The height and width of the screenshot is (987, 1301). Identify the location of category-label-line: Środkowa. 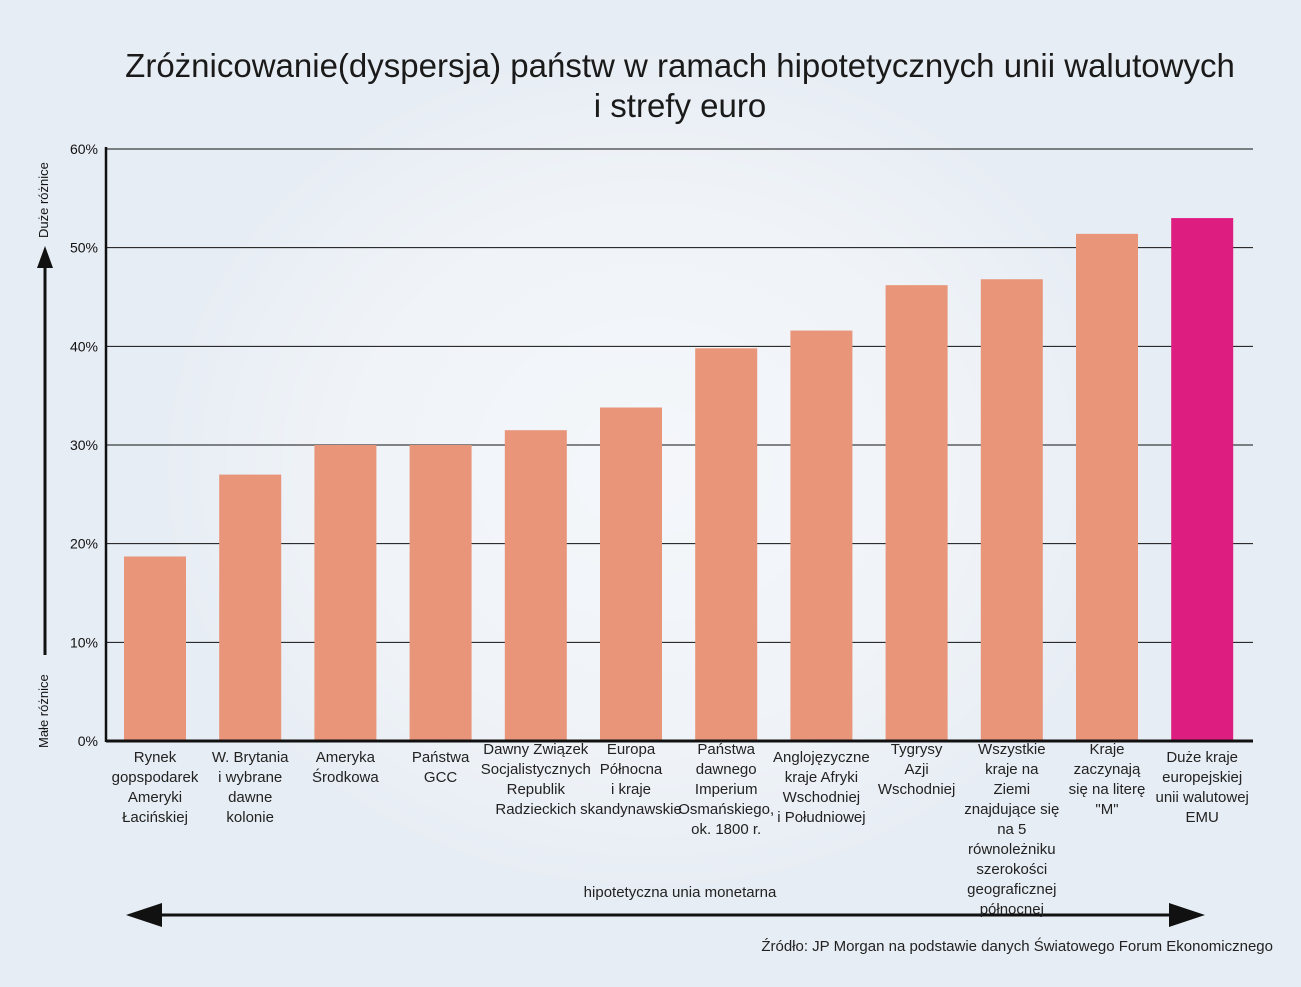
(345, 777).